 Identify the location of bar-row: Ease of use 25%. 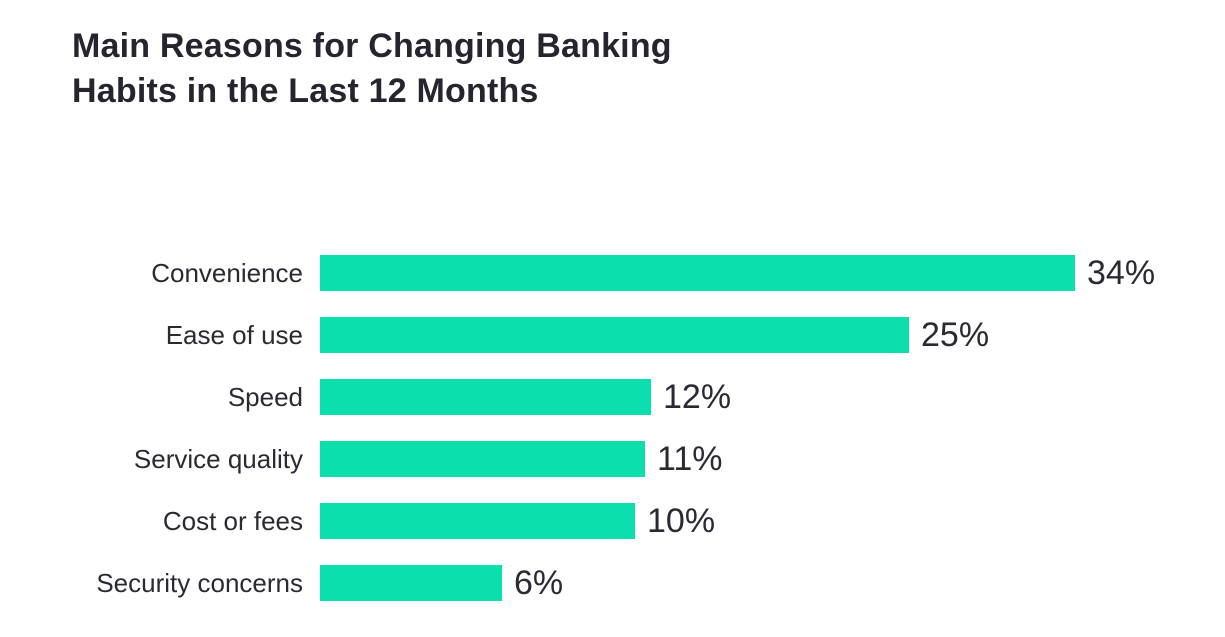
(612, 334).